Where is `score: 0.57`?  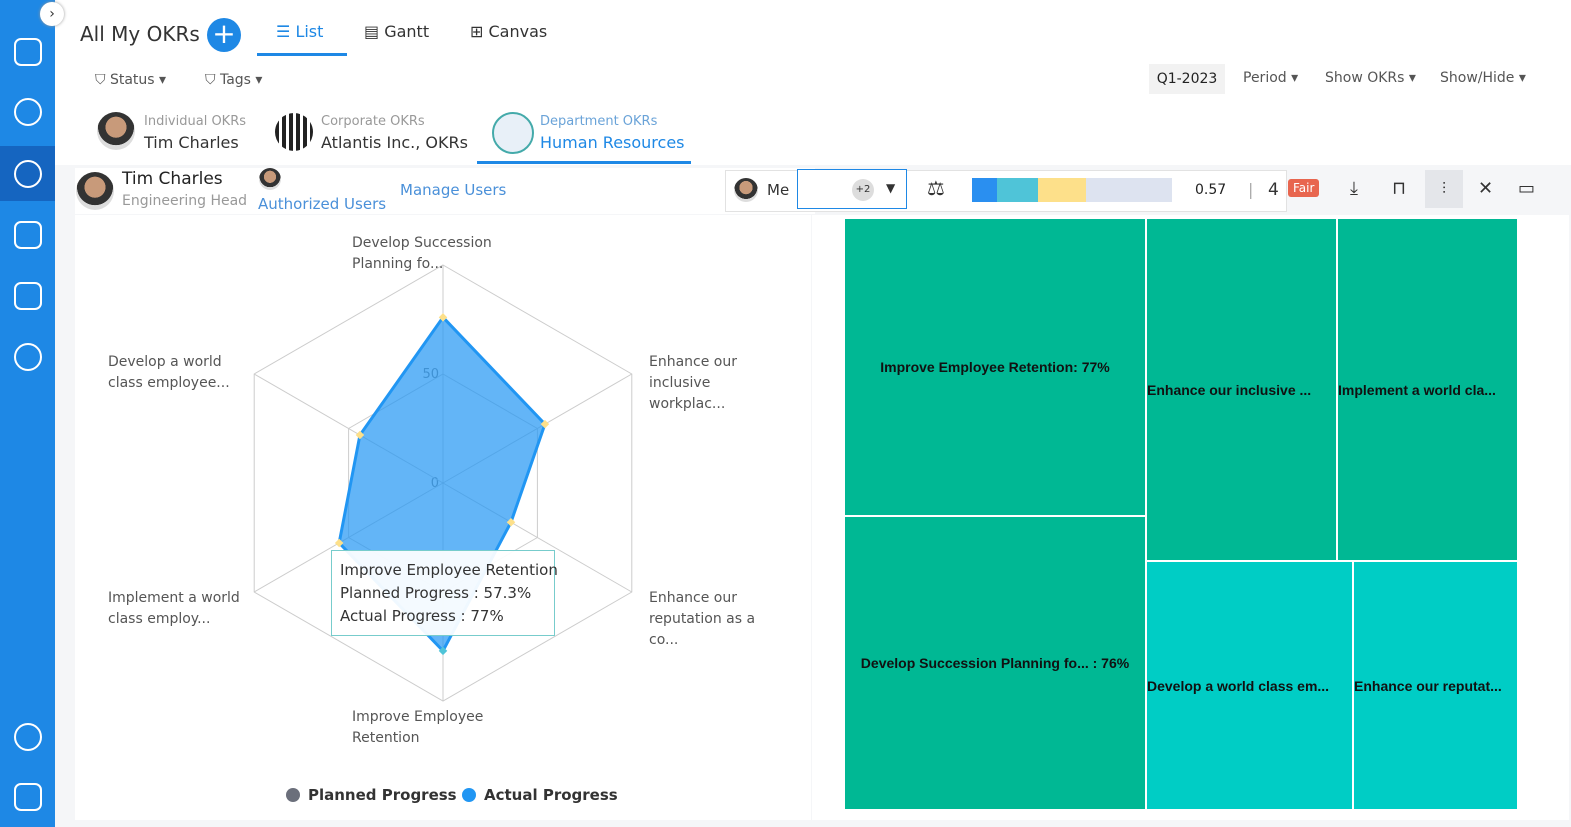 score: 0.57 is located at coordinates (1211, 190).